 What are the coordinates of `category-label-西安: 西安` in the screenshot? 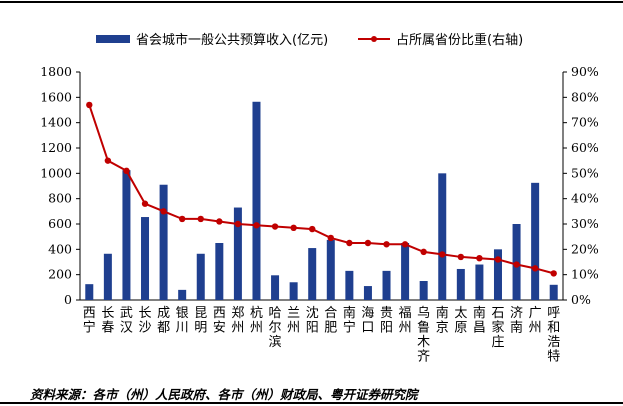 It's located at (219, 321).